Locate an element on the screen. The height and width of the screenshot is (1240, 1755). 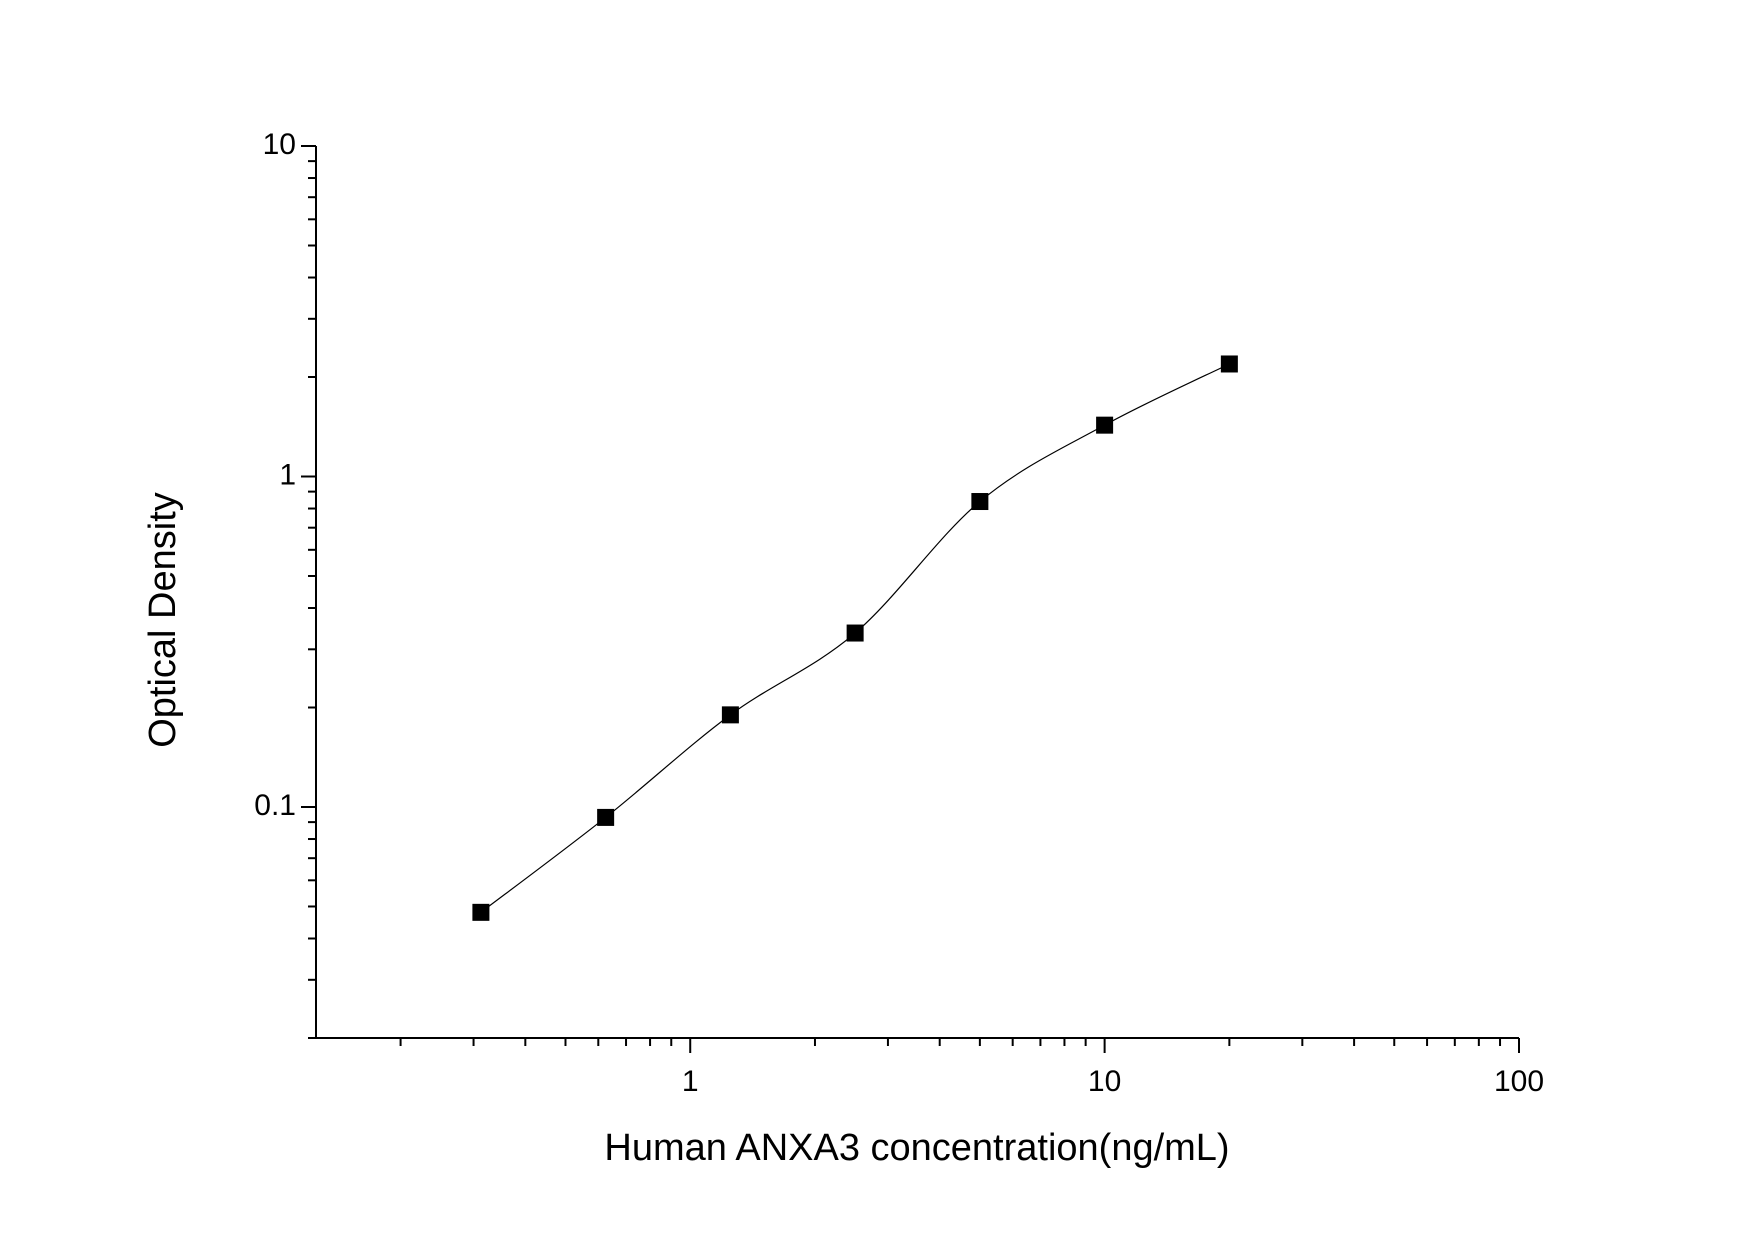
x-axis-title: Human ANXA3 concentration(ng/mL) is located at coordinates (916, 1148).